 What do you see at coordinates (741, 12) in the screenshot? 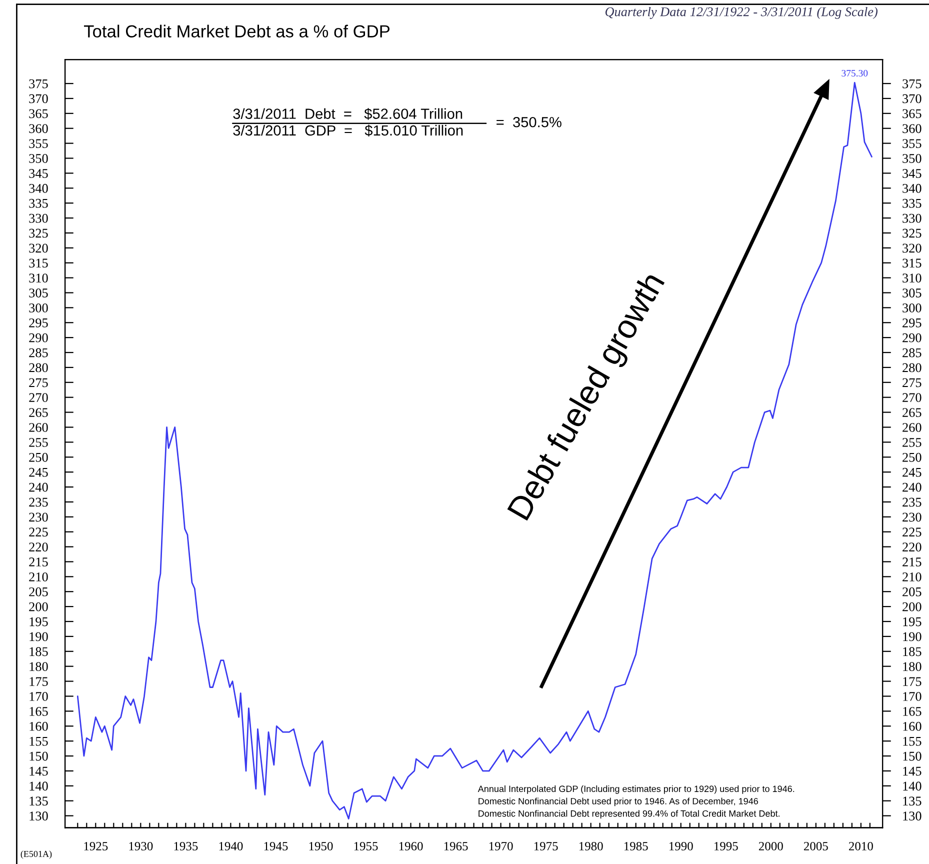
I see `chart-subtitle: Quarterly Data 12/31/1922 - 3/31/2011 (Log Scale)` at bounding box center [741, 12].